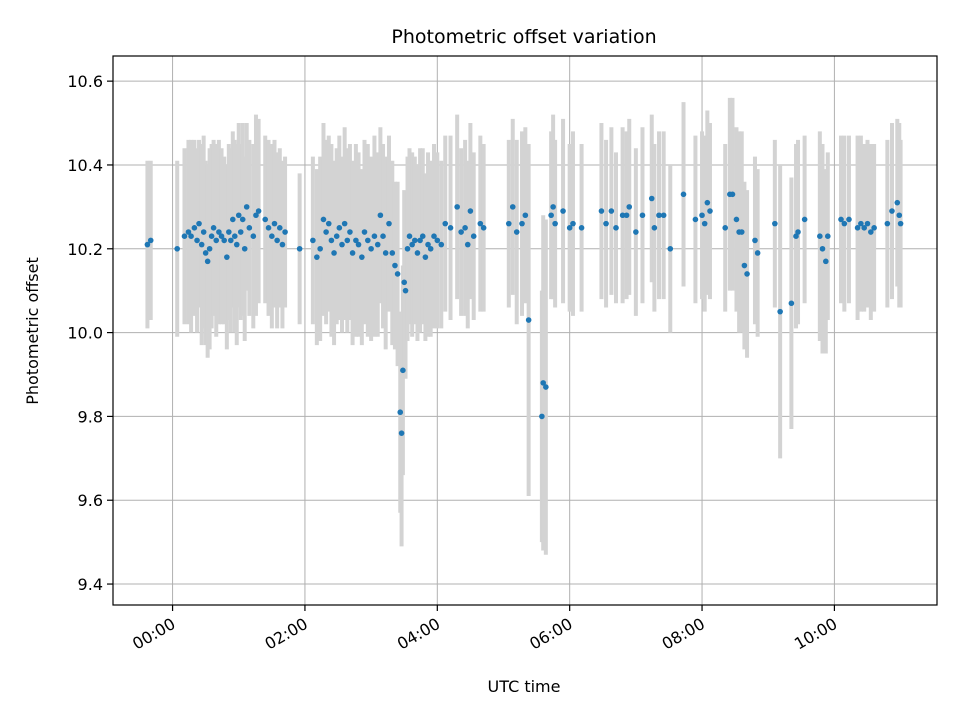  What do you see at coordinates (90, 333) in the screenshot?
I see `y-axis: 9.4 9.6 9.8 10.0 10.2 10.4 10.6` at bounding box center [90, 333].